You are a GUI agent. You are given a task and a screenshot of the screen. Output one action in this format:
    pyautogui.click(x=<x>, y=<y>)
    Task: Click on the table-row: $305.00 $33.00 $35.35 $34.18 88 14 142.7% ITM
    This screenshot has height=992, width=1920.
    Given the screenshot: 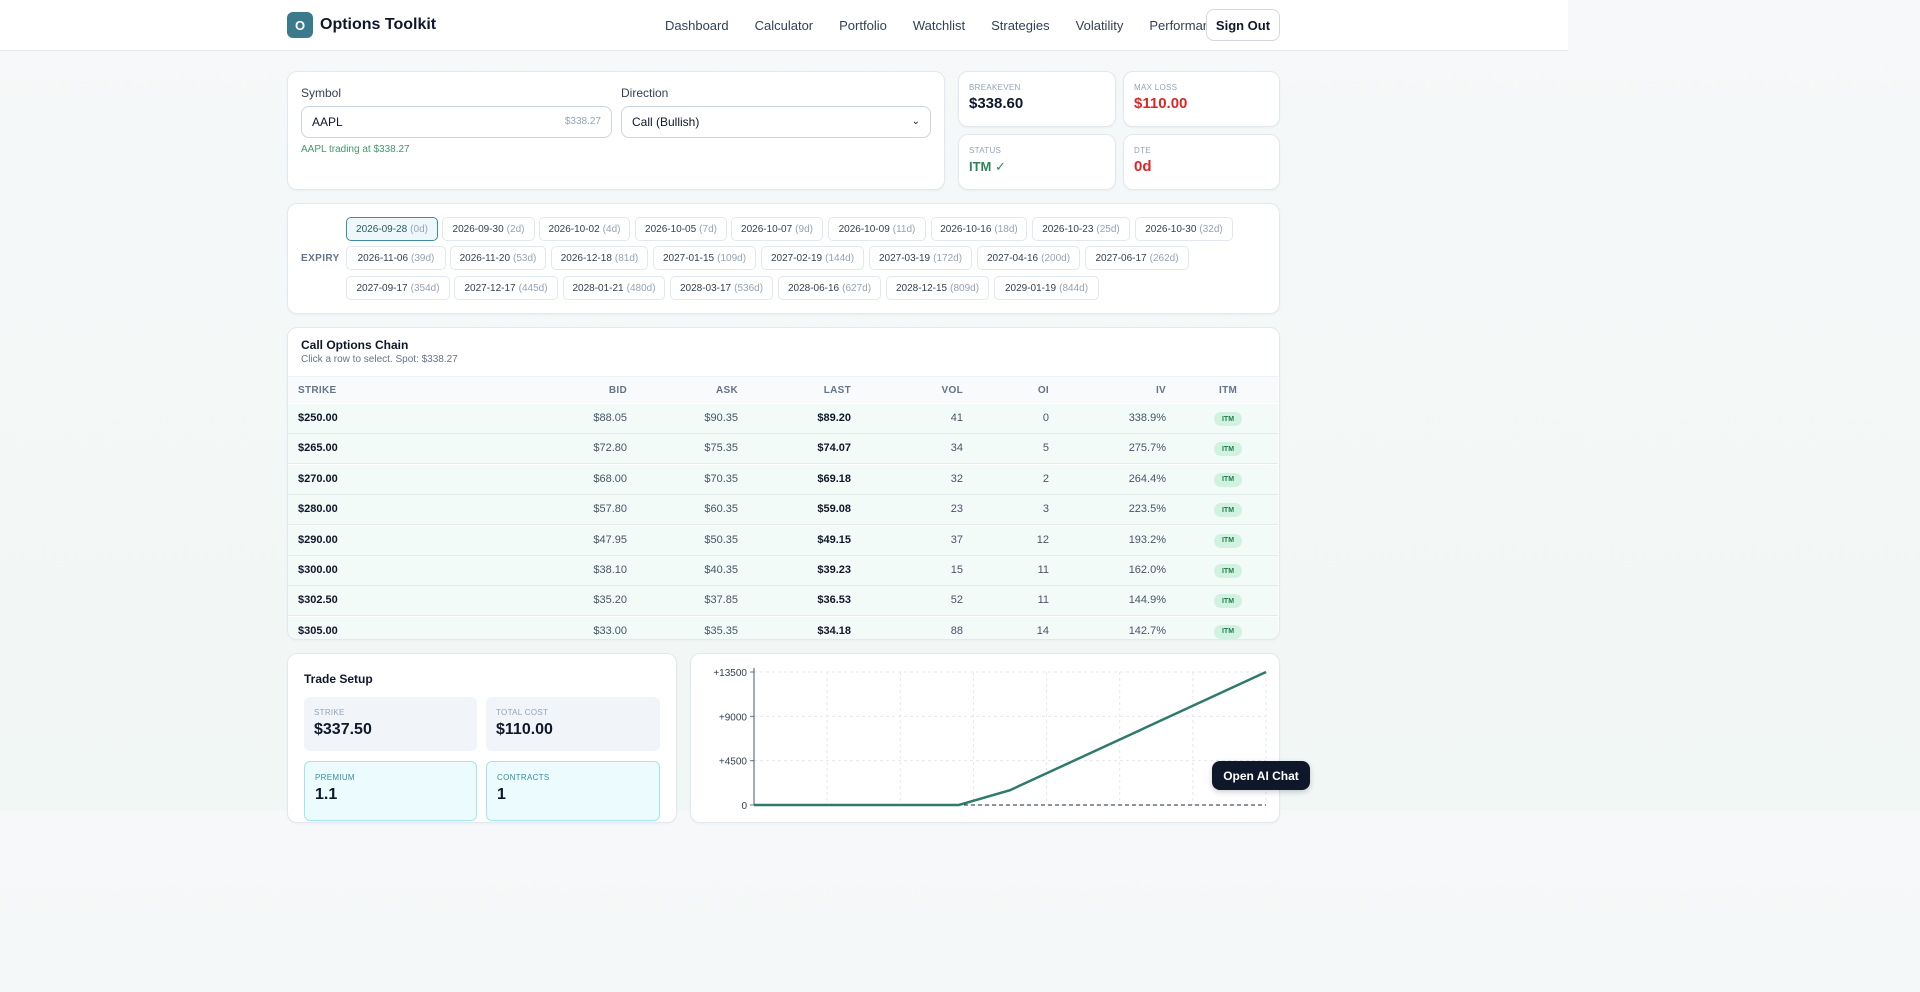 What is the action you would take?
    pyautogui.click(x=783, y=627)
    